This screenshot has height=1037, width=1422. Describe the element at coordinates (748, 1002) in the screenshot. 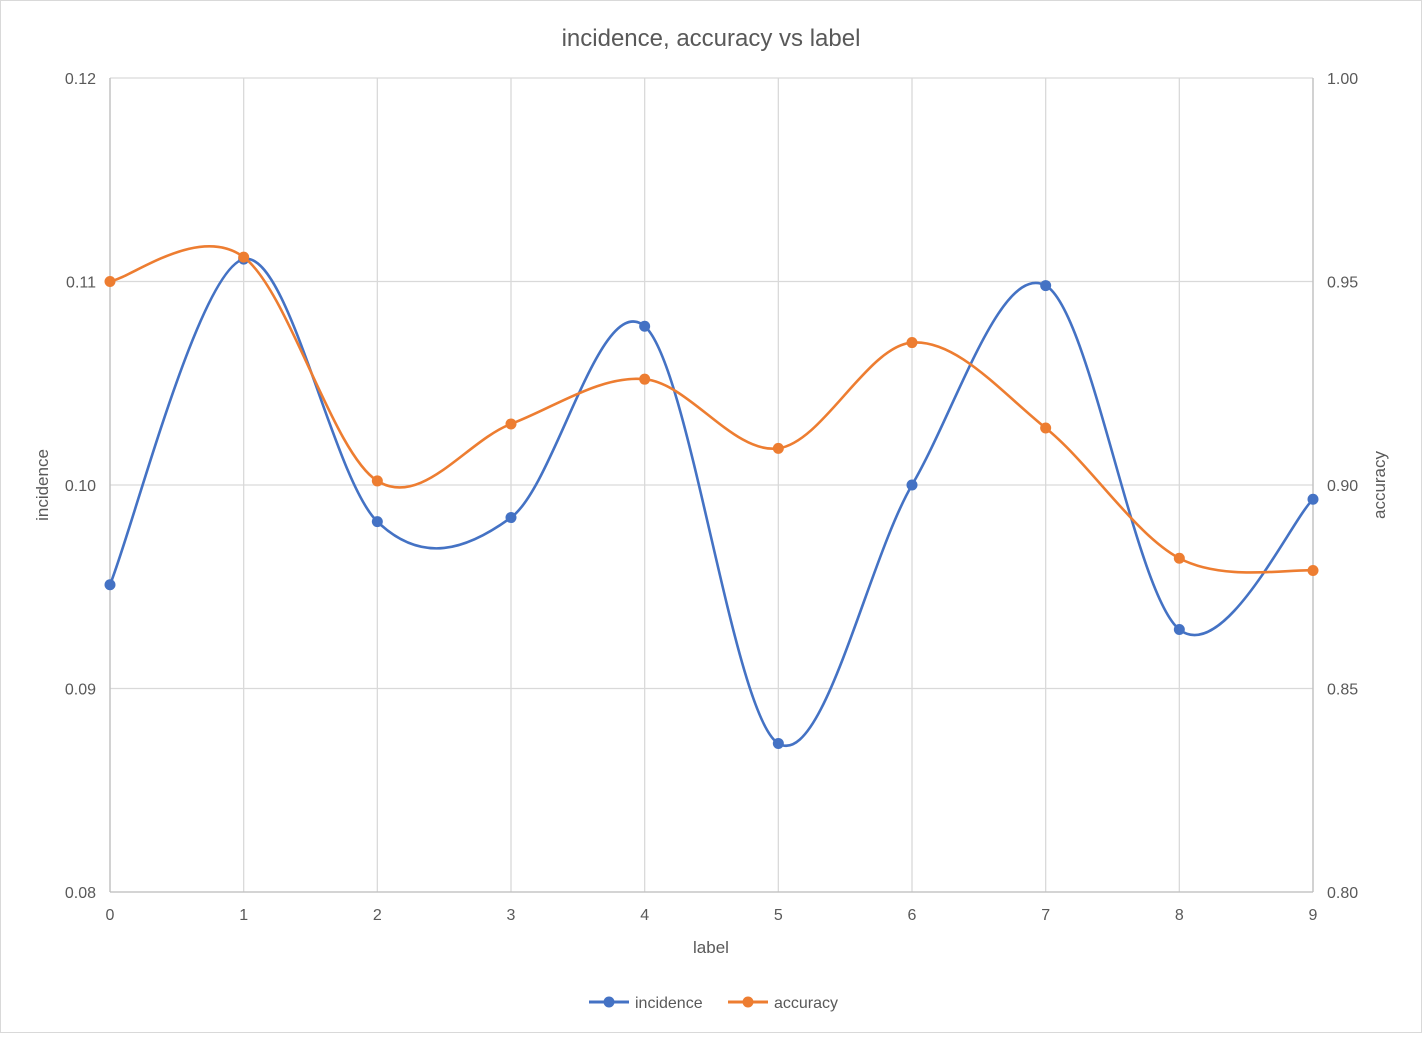

I see `legend-marker-accuracy` at that location.